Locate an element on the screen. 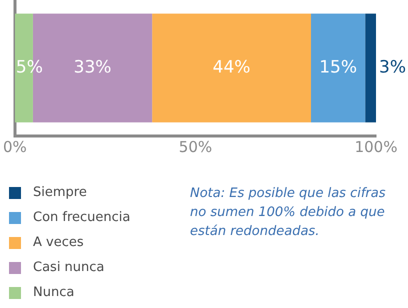 The image size is (408, 308). data-label: 33% is located at coordinates (93, 67).